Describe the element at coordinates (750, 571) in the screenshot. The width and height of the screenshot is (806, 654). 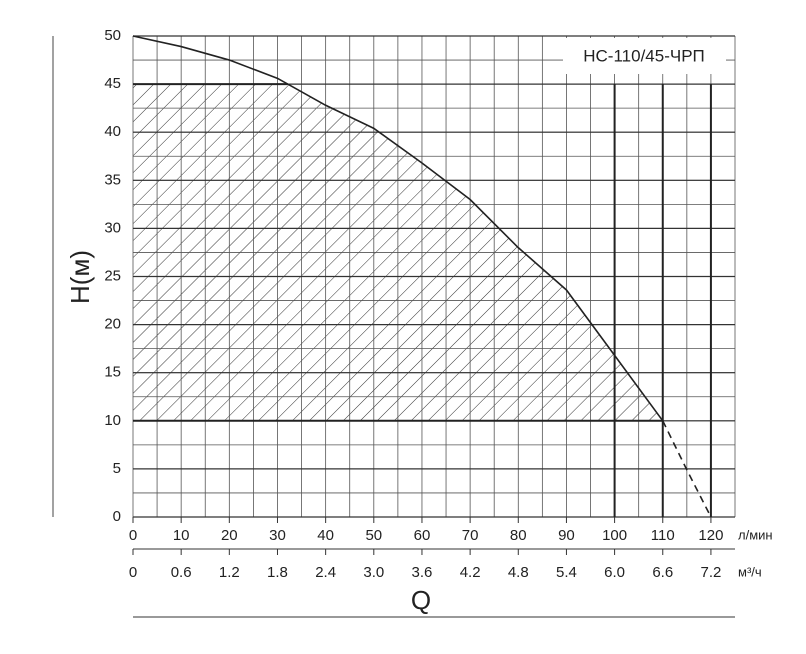
I see `x2-unit: м³/ч` at that location.